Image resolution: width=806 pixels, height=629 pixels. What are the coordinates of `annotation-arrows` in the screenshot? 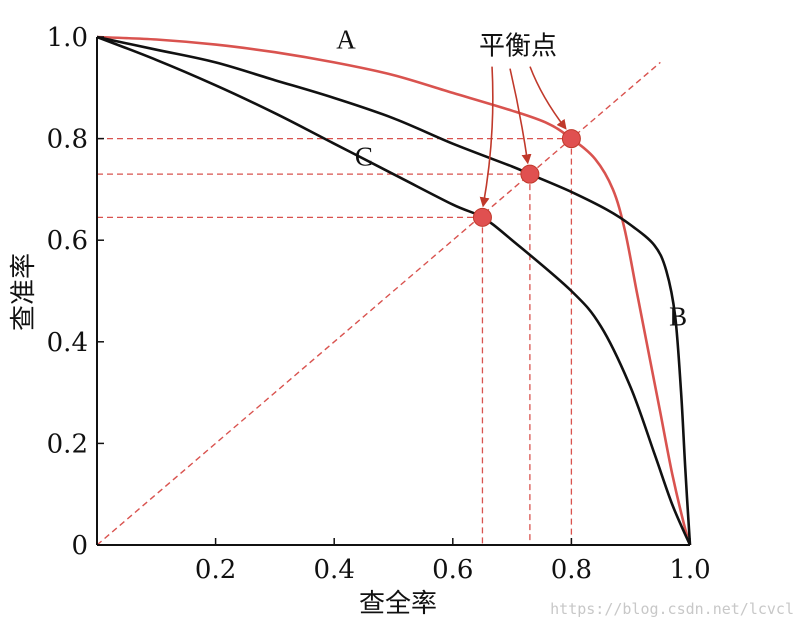 It's located at (523, 137).